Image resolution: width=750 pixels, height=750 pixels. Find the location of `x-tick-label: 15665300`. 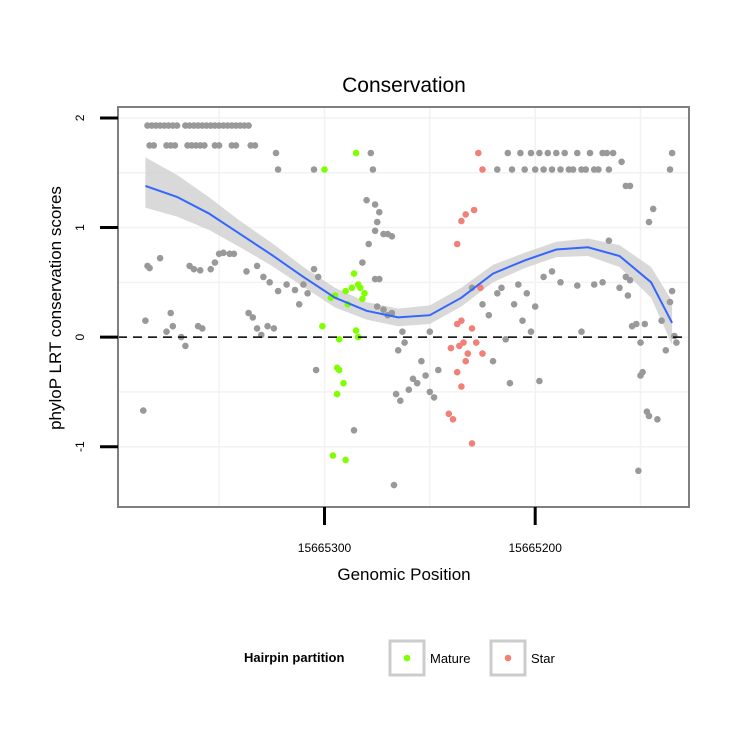

x-tick-label: 15665300 is located at coordinates (325, 548).